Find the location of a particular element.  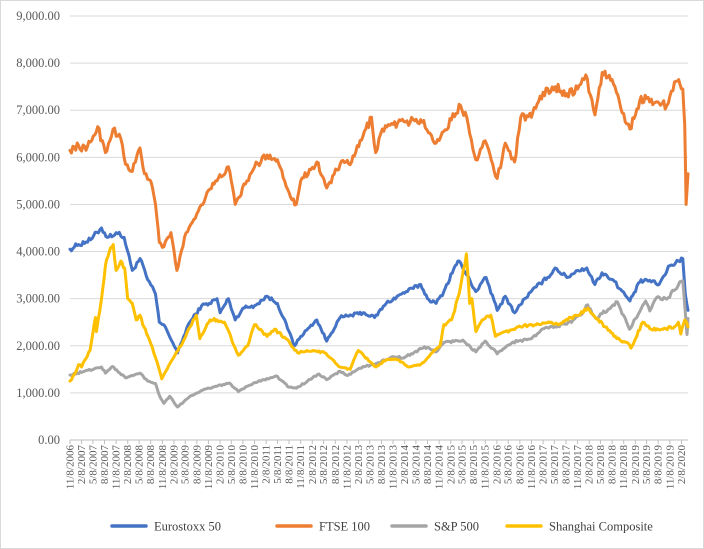

x-tick-label: 8/8/2015 is located at coordinates (474, 465).